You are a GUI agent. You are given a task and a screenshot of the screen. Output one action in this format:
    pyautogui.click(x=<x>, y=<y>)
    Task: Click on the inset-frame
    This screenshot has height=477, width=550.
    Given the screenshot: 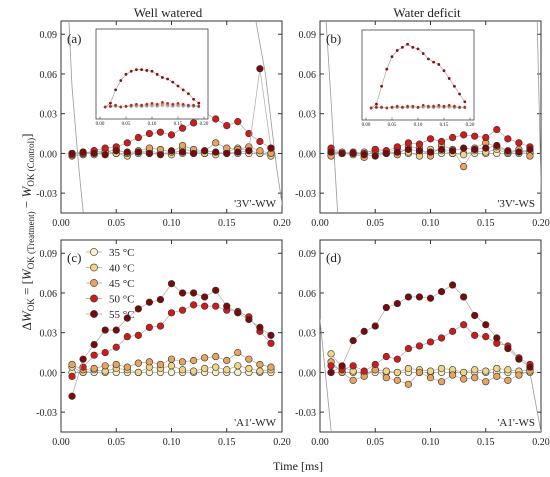 What is the action you would take?
    pyautogui.click(x=418, y=75)
    